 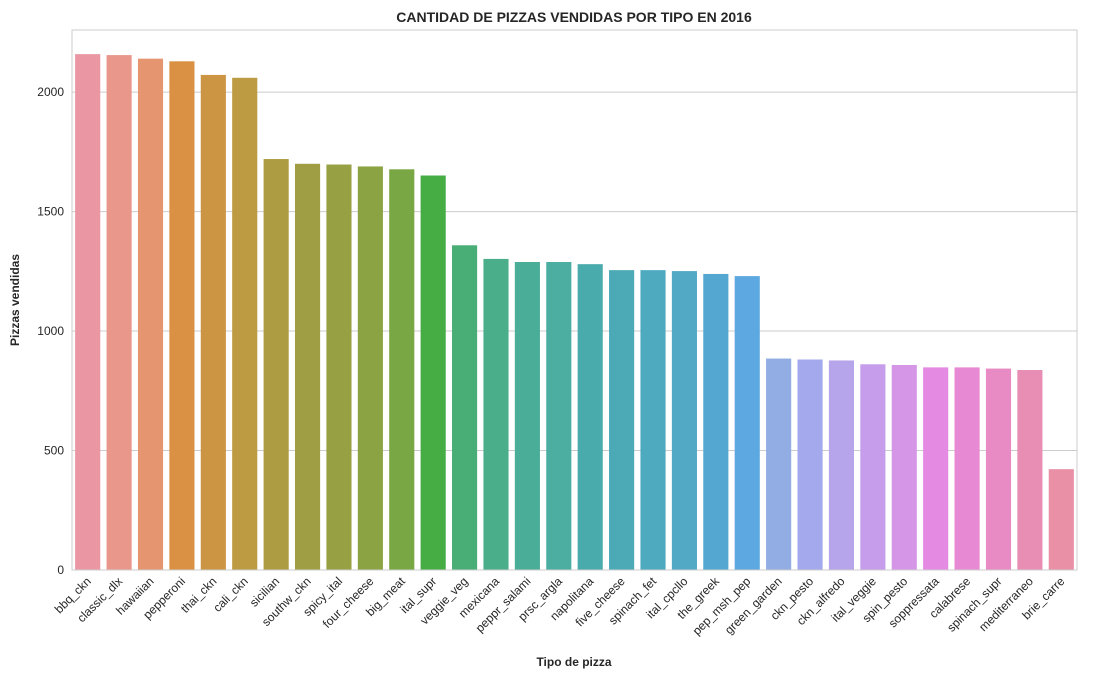 I want to click on bar-spin_pesto, so click(x=904, y=467).